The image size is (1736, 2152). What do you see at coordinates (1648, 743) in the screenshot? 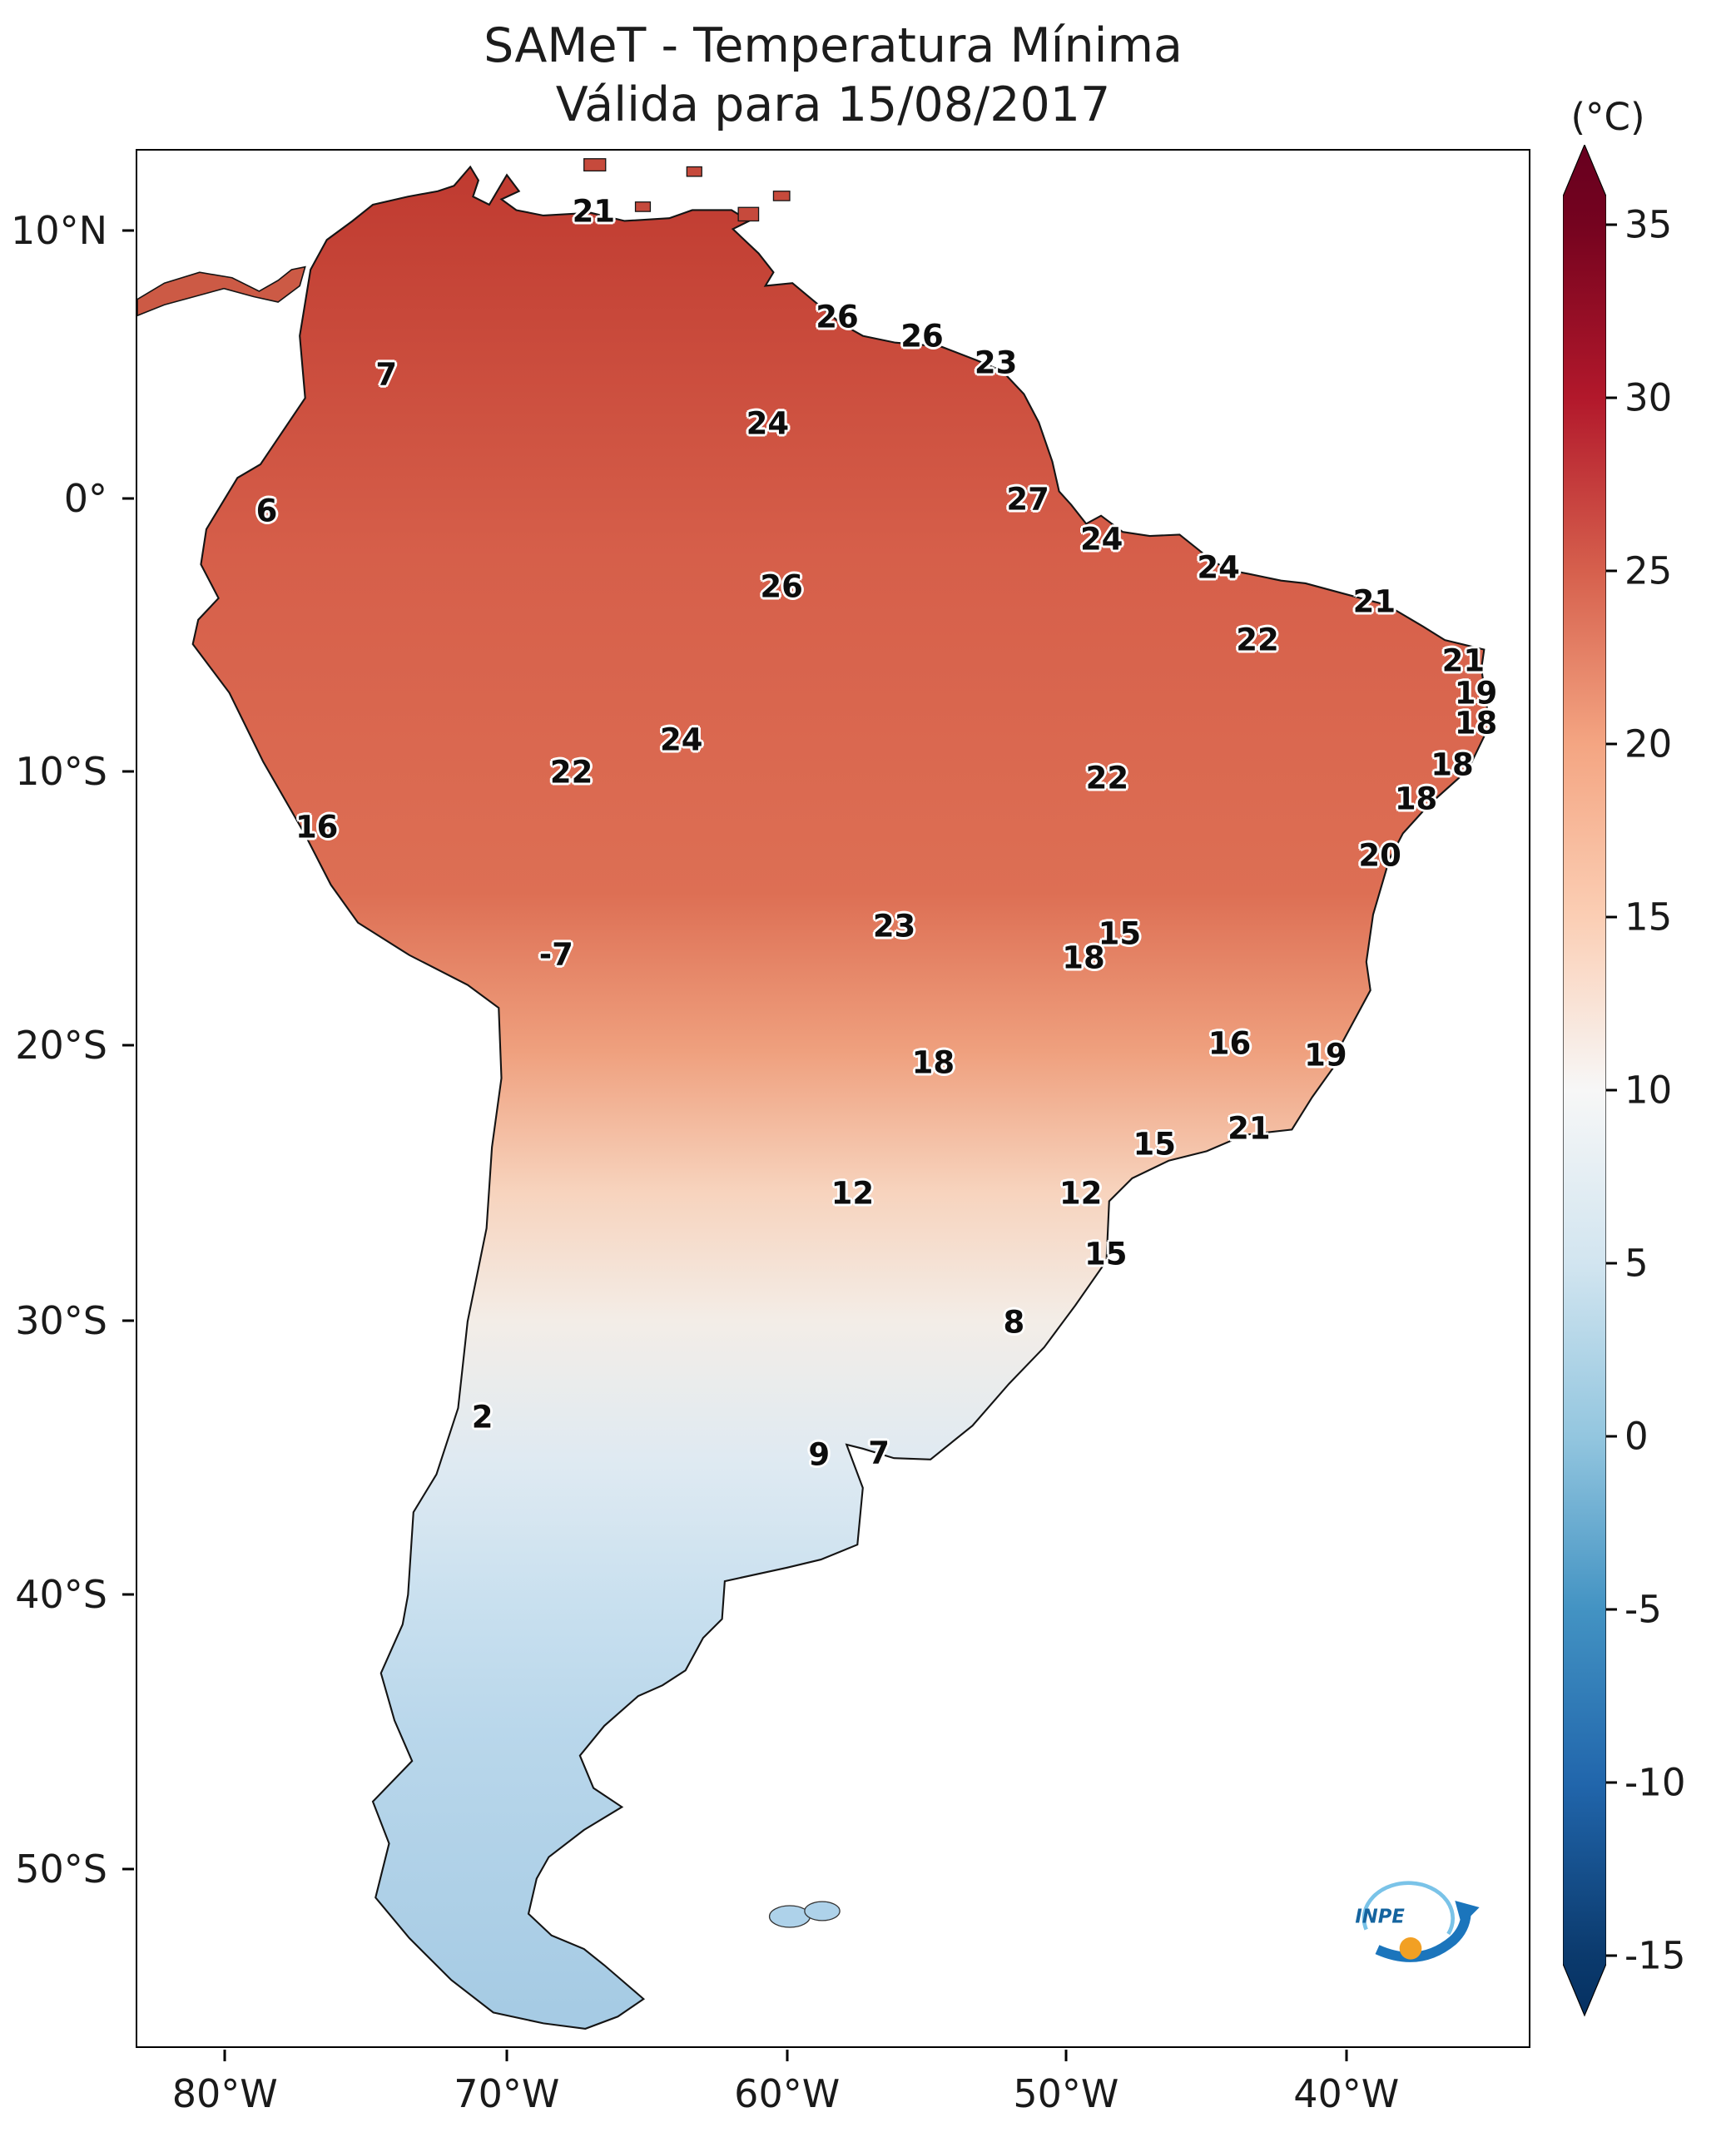
I see `colorbar-tick-label: 20` at bounding box center [1648, 743].